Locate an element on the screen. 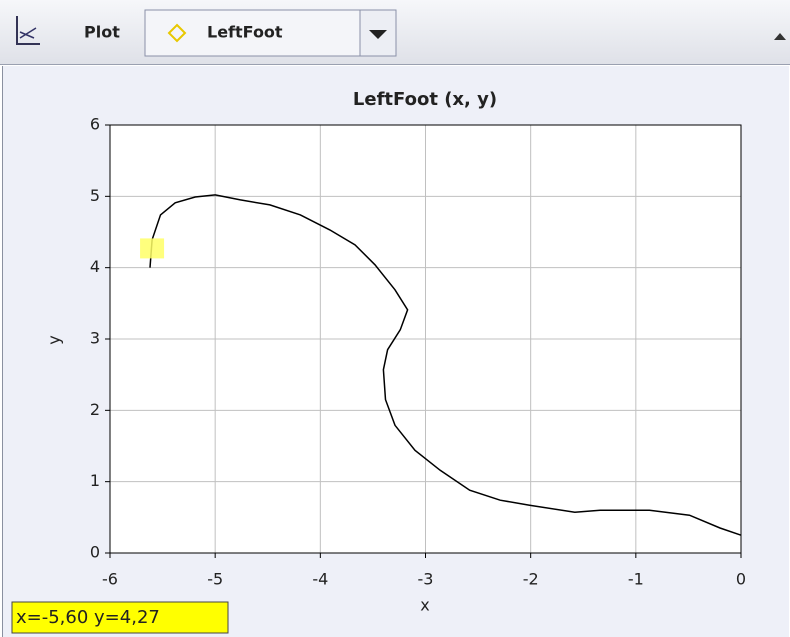  plot-label: Plot is located at coordinates (102, 32).